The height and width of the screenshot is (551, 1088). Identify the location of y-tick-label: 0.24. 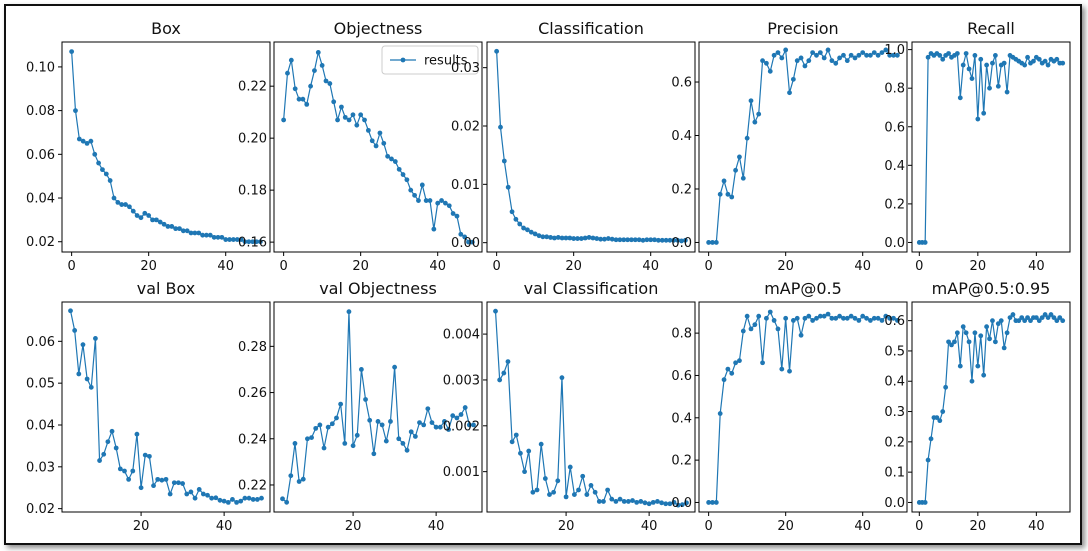
(252, 439).